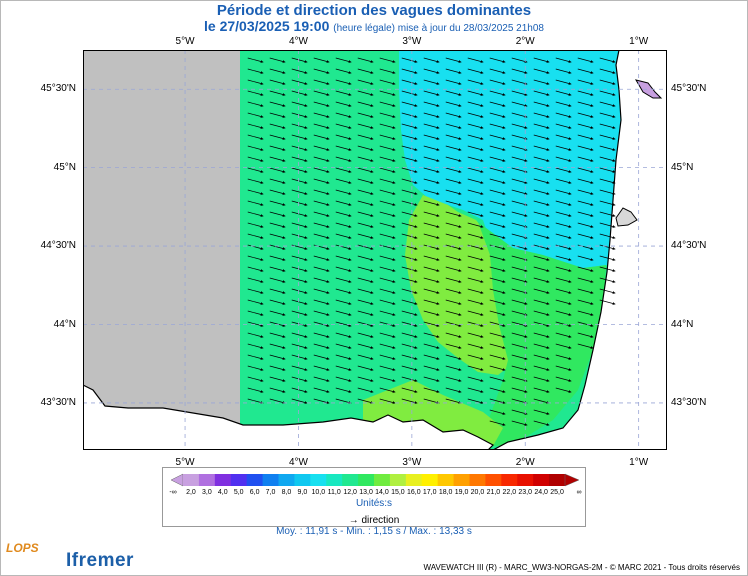 Image resolution: width=748 pixels, height=576 pixels. I want to click on colorbar-value: 25,0, so click(557, 492).